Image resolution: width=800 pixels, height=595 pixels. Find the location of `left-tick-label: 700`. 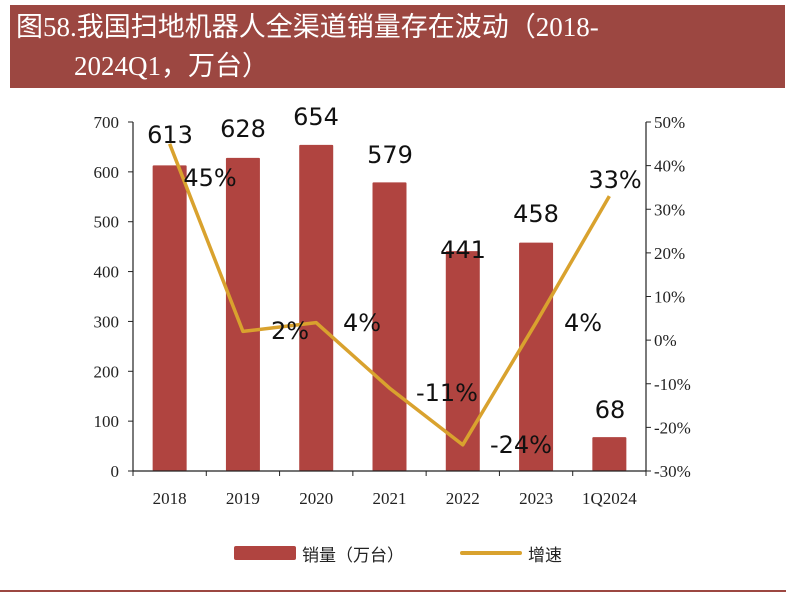

left-tick-label: 700 is located at coordinates (107, 122).